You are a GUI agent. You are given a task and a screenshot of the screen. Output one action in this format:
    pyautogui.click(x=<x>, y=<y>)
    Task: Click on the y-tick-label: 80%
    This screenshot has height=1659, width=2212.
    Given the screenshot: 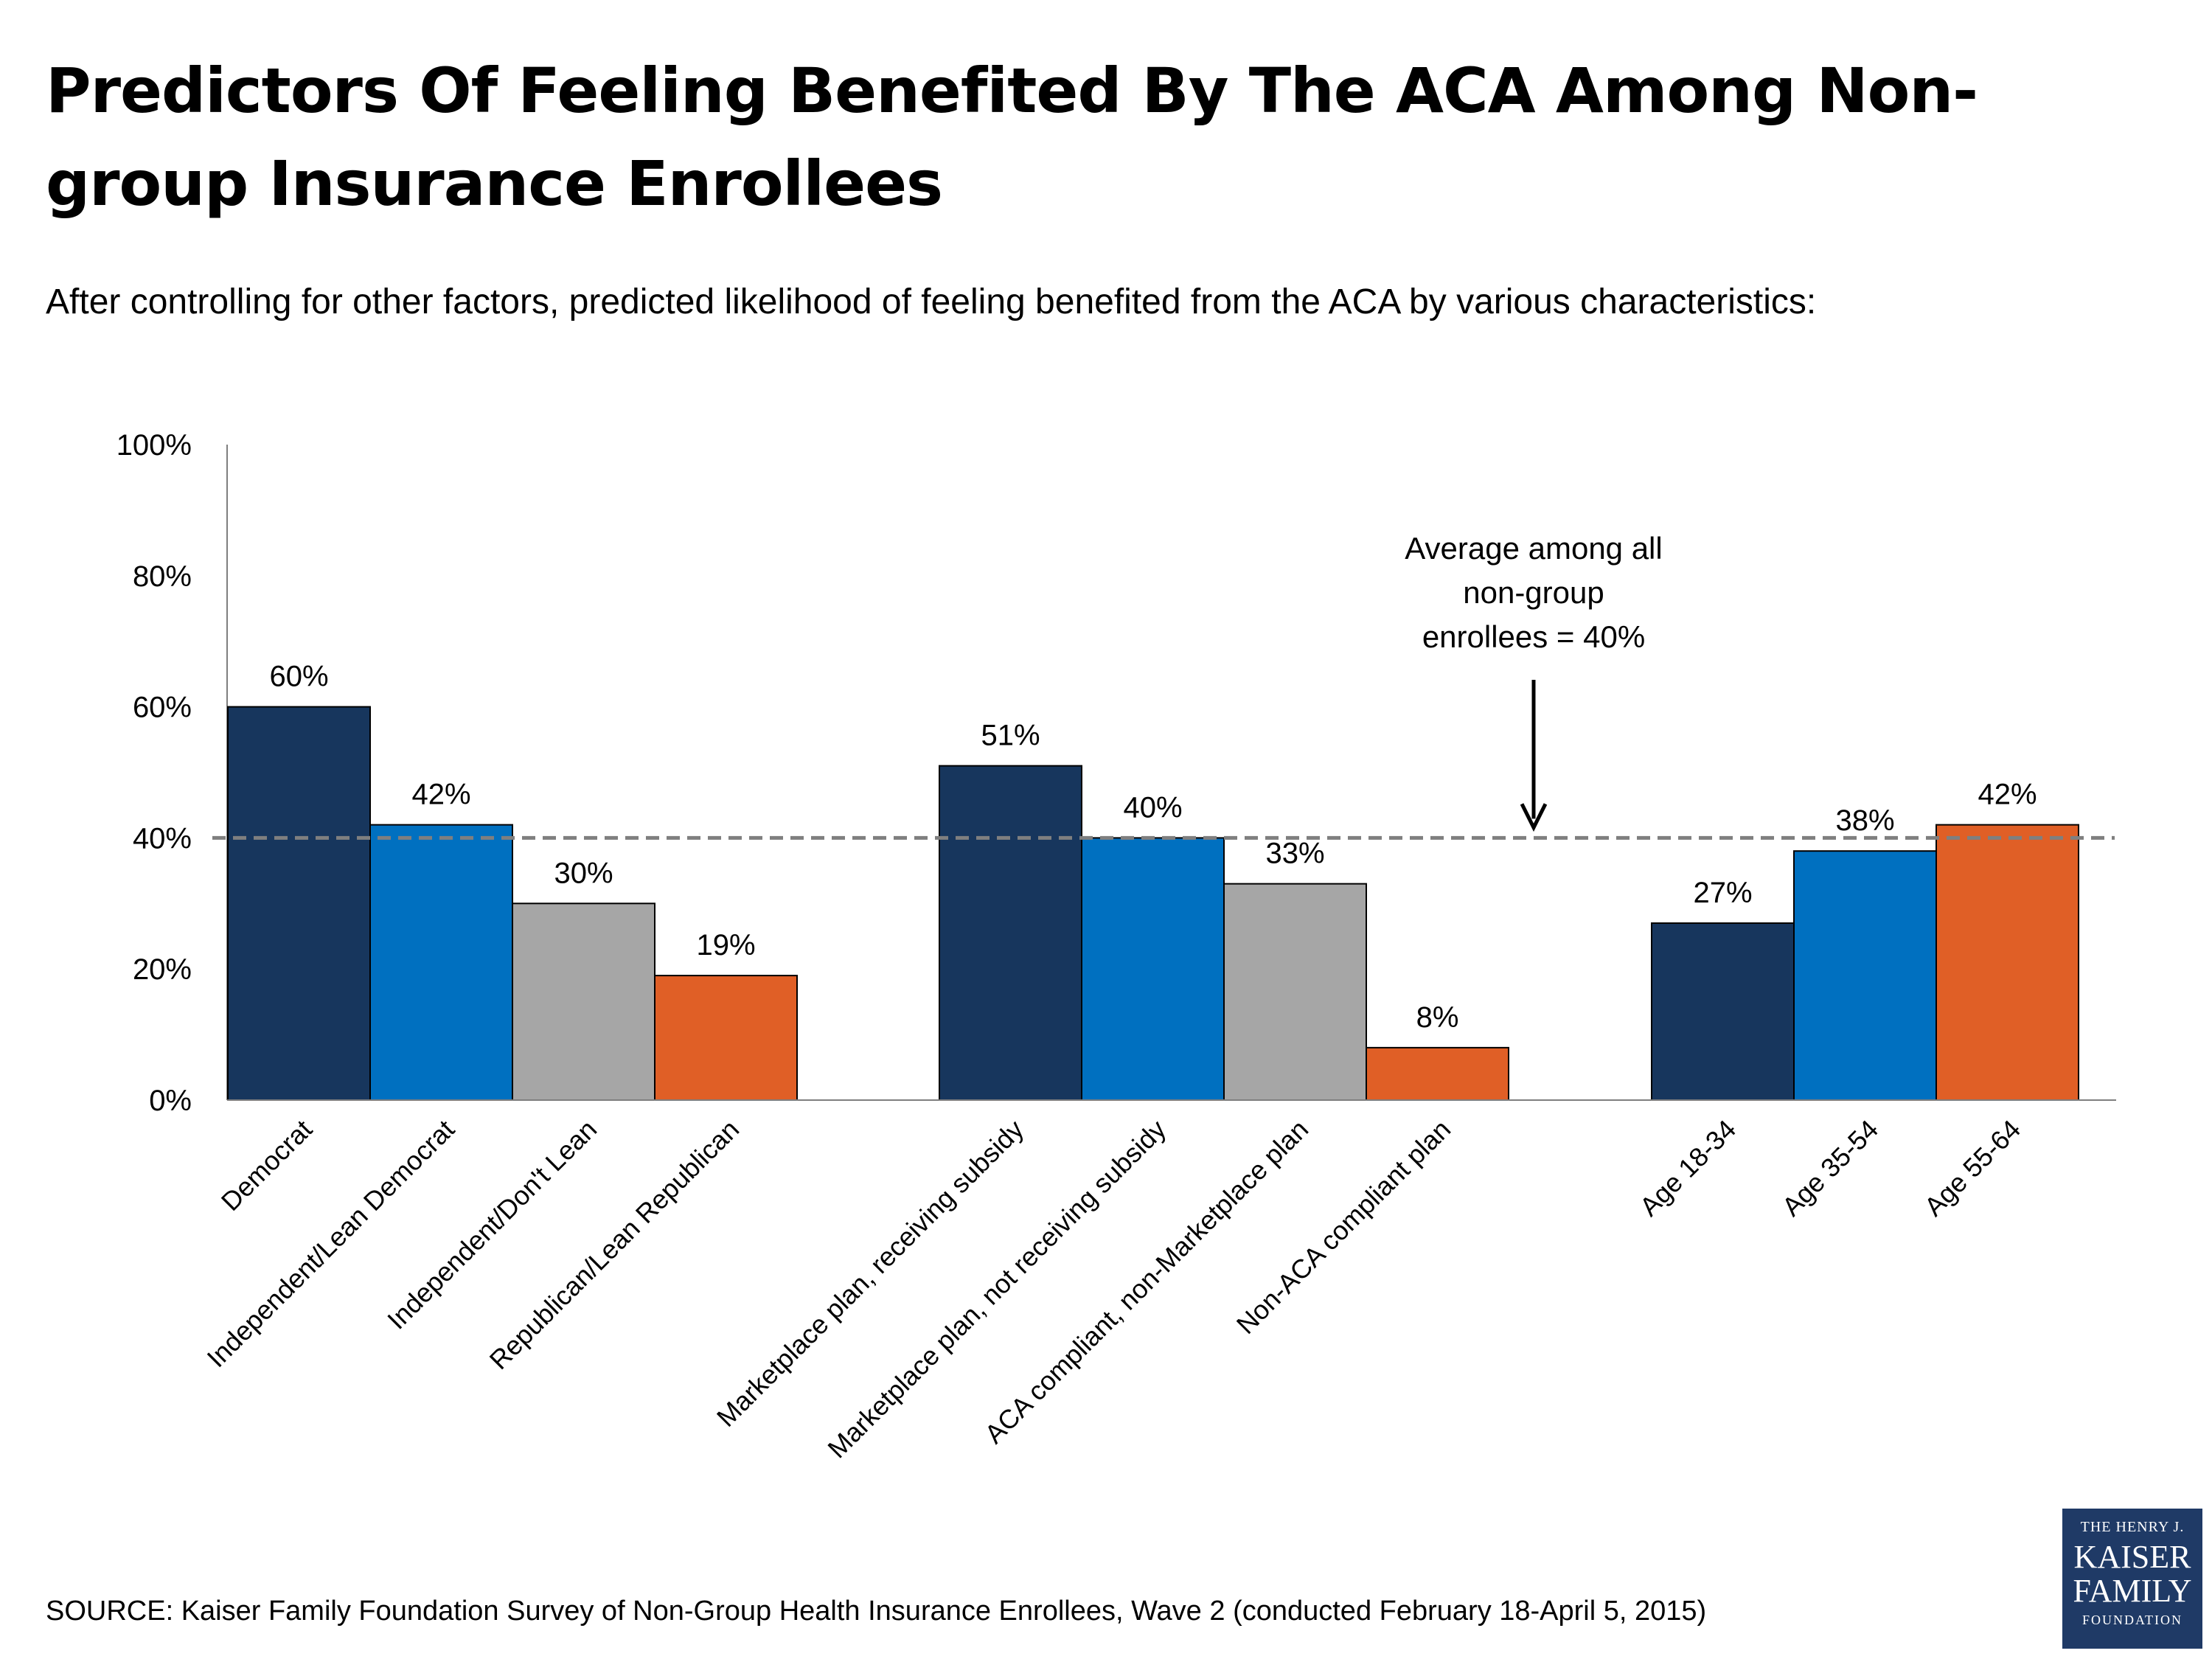 What is the action you would take?
    pyautogui.click(x=162, y=576)
    